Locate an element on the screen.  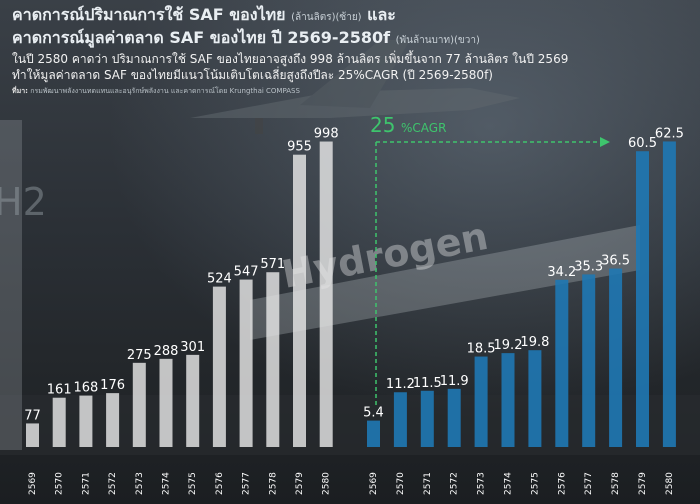
value-tick-2580: 2580 is located at coordinates (670, 483).